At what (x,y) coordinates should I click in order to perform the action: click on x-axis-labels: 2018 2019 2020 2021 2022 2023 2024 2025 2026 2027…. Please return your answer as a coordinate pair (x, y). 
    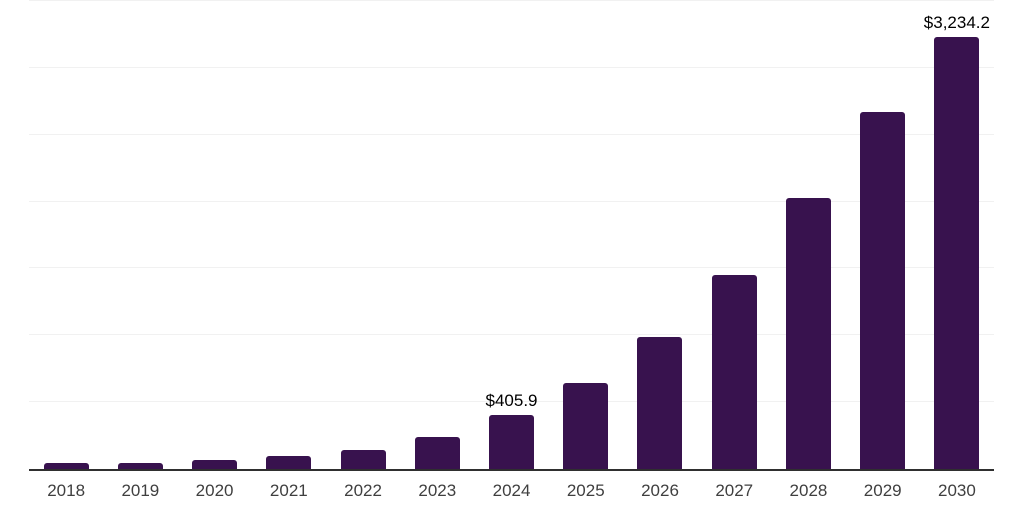
    Looking at the image, I should click on (511, 492).